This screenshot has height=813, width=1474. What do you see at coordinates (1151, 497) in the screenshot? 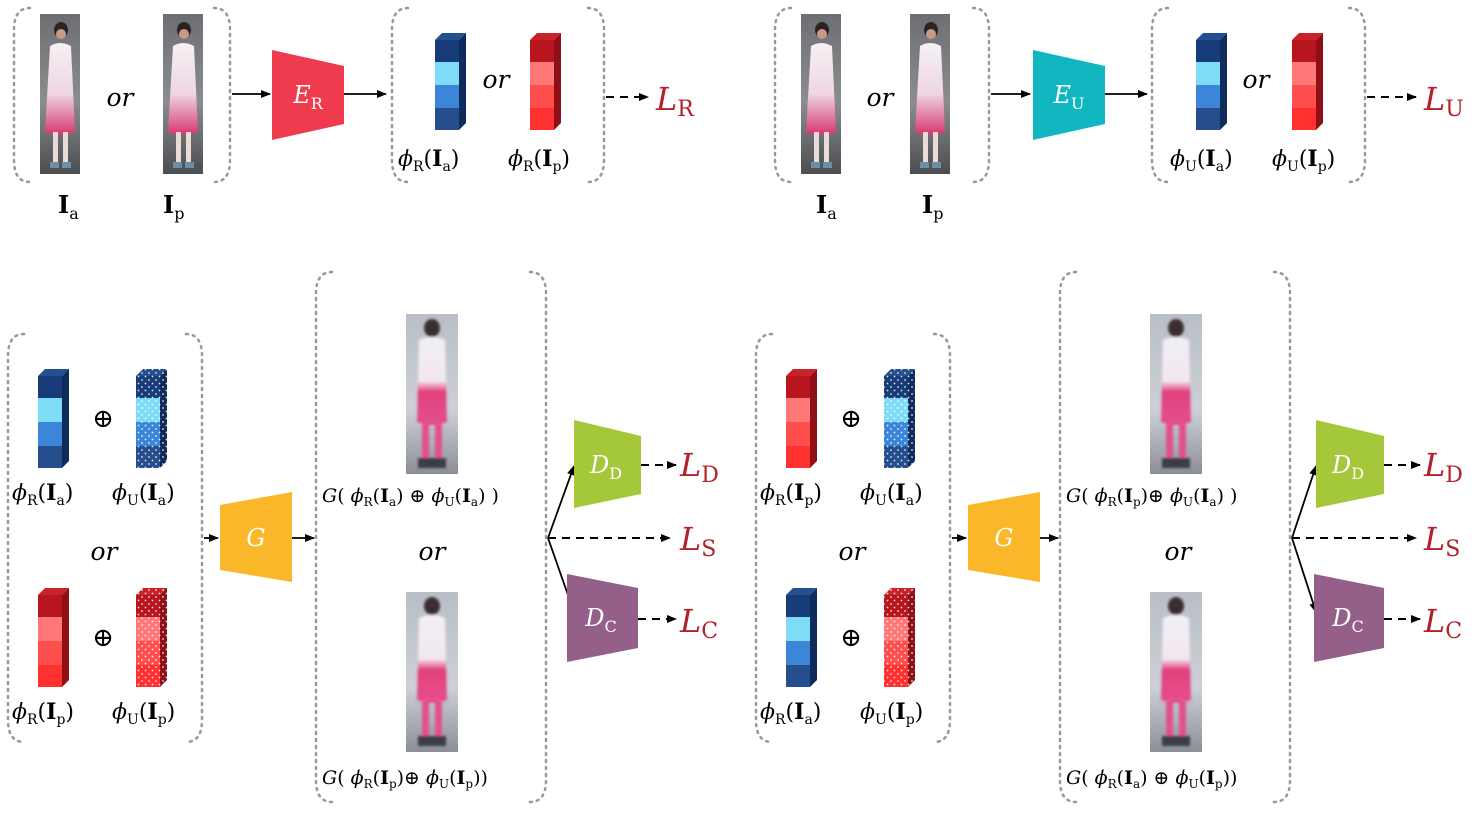
I see `generated-label-1: G( ϕR(Ip)⊕ ϕU(Ia) )` at bounding box center [1151, 497].